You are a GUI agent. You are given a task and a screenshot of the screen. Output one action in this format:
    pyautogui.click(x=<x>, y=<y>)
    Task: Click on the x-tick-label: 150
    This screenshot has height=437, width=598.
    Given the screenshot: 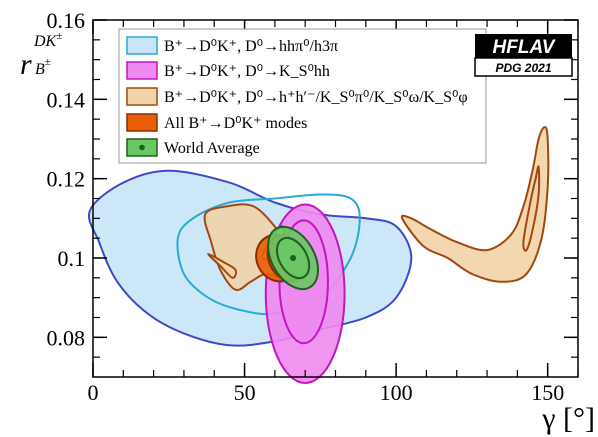 What is the action you would take?
    pyautogui.click(x=547, y=392)
    